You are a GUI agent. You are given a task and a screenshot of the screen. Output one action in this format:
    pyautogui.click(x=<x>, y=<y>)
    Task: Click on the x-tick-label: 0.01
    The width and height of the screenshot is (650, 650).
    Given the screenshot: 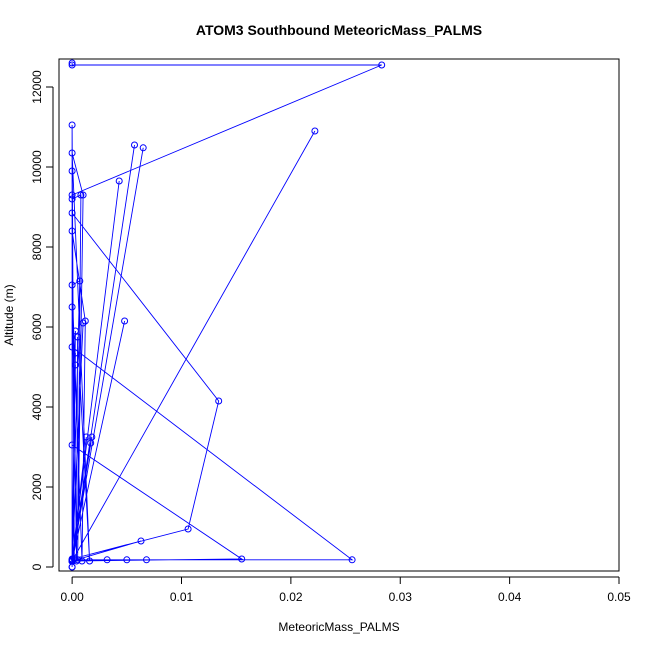 What is the action you would take?
    pyautogui.click(x=182, y=597)
    